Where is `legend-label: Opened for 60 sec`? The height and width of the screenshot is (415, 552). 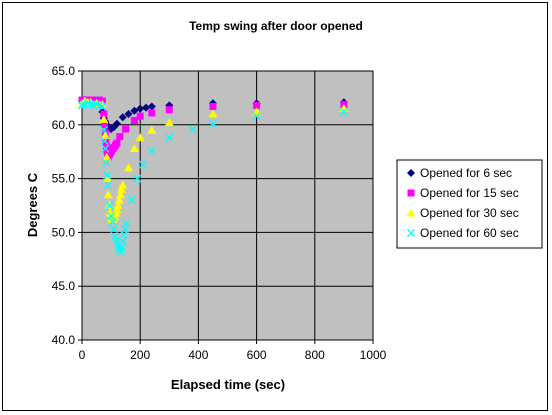
legend-label: Opened for 60 sec is located at coordinates (469, 233).